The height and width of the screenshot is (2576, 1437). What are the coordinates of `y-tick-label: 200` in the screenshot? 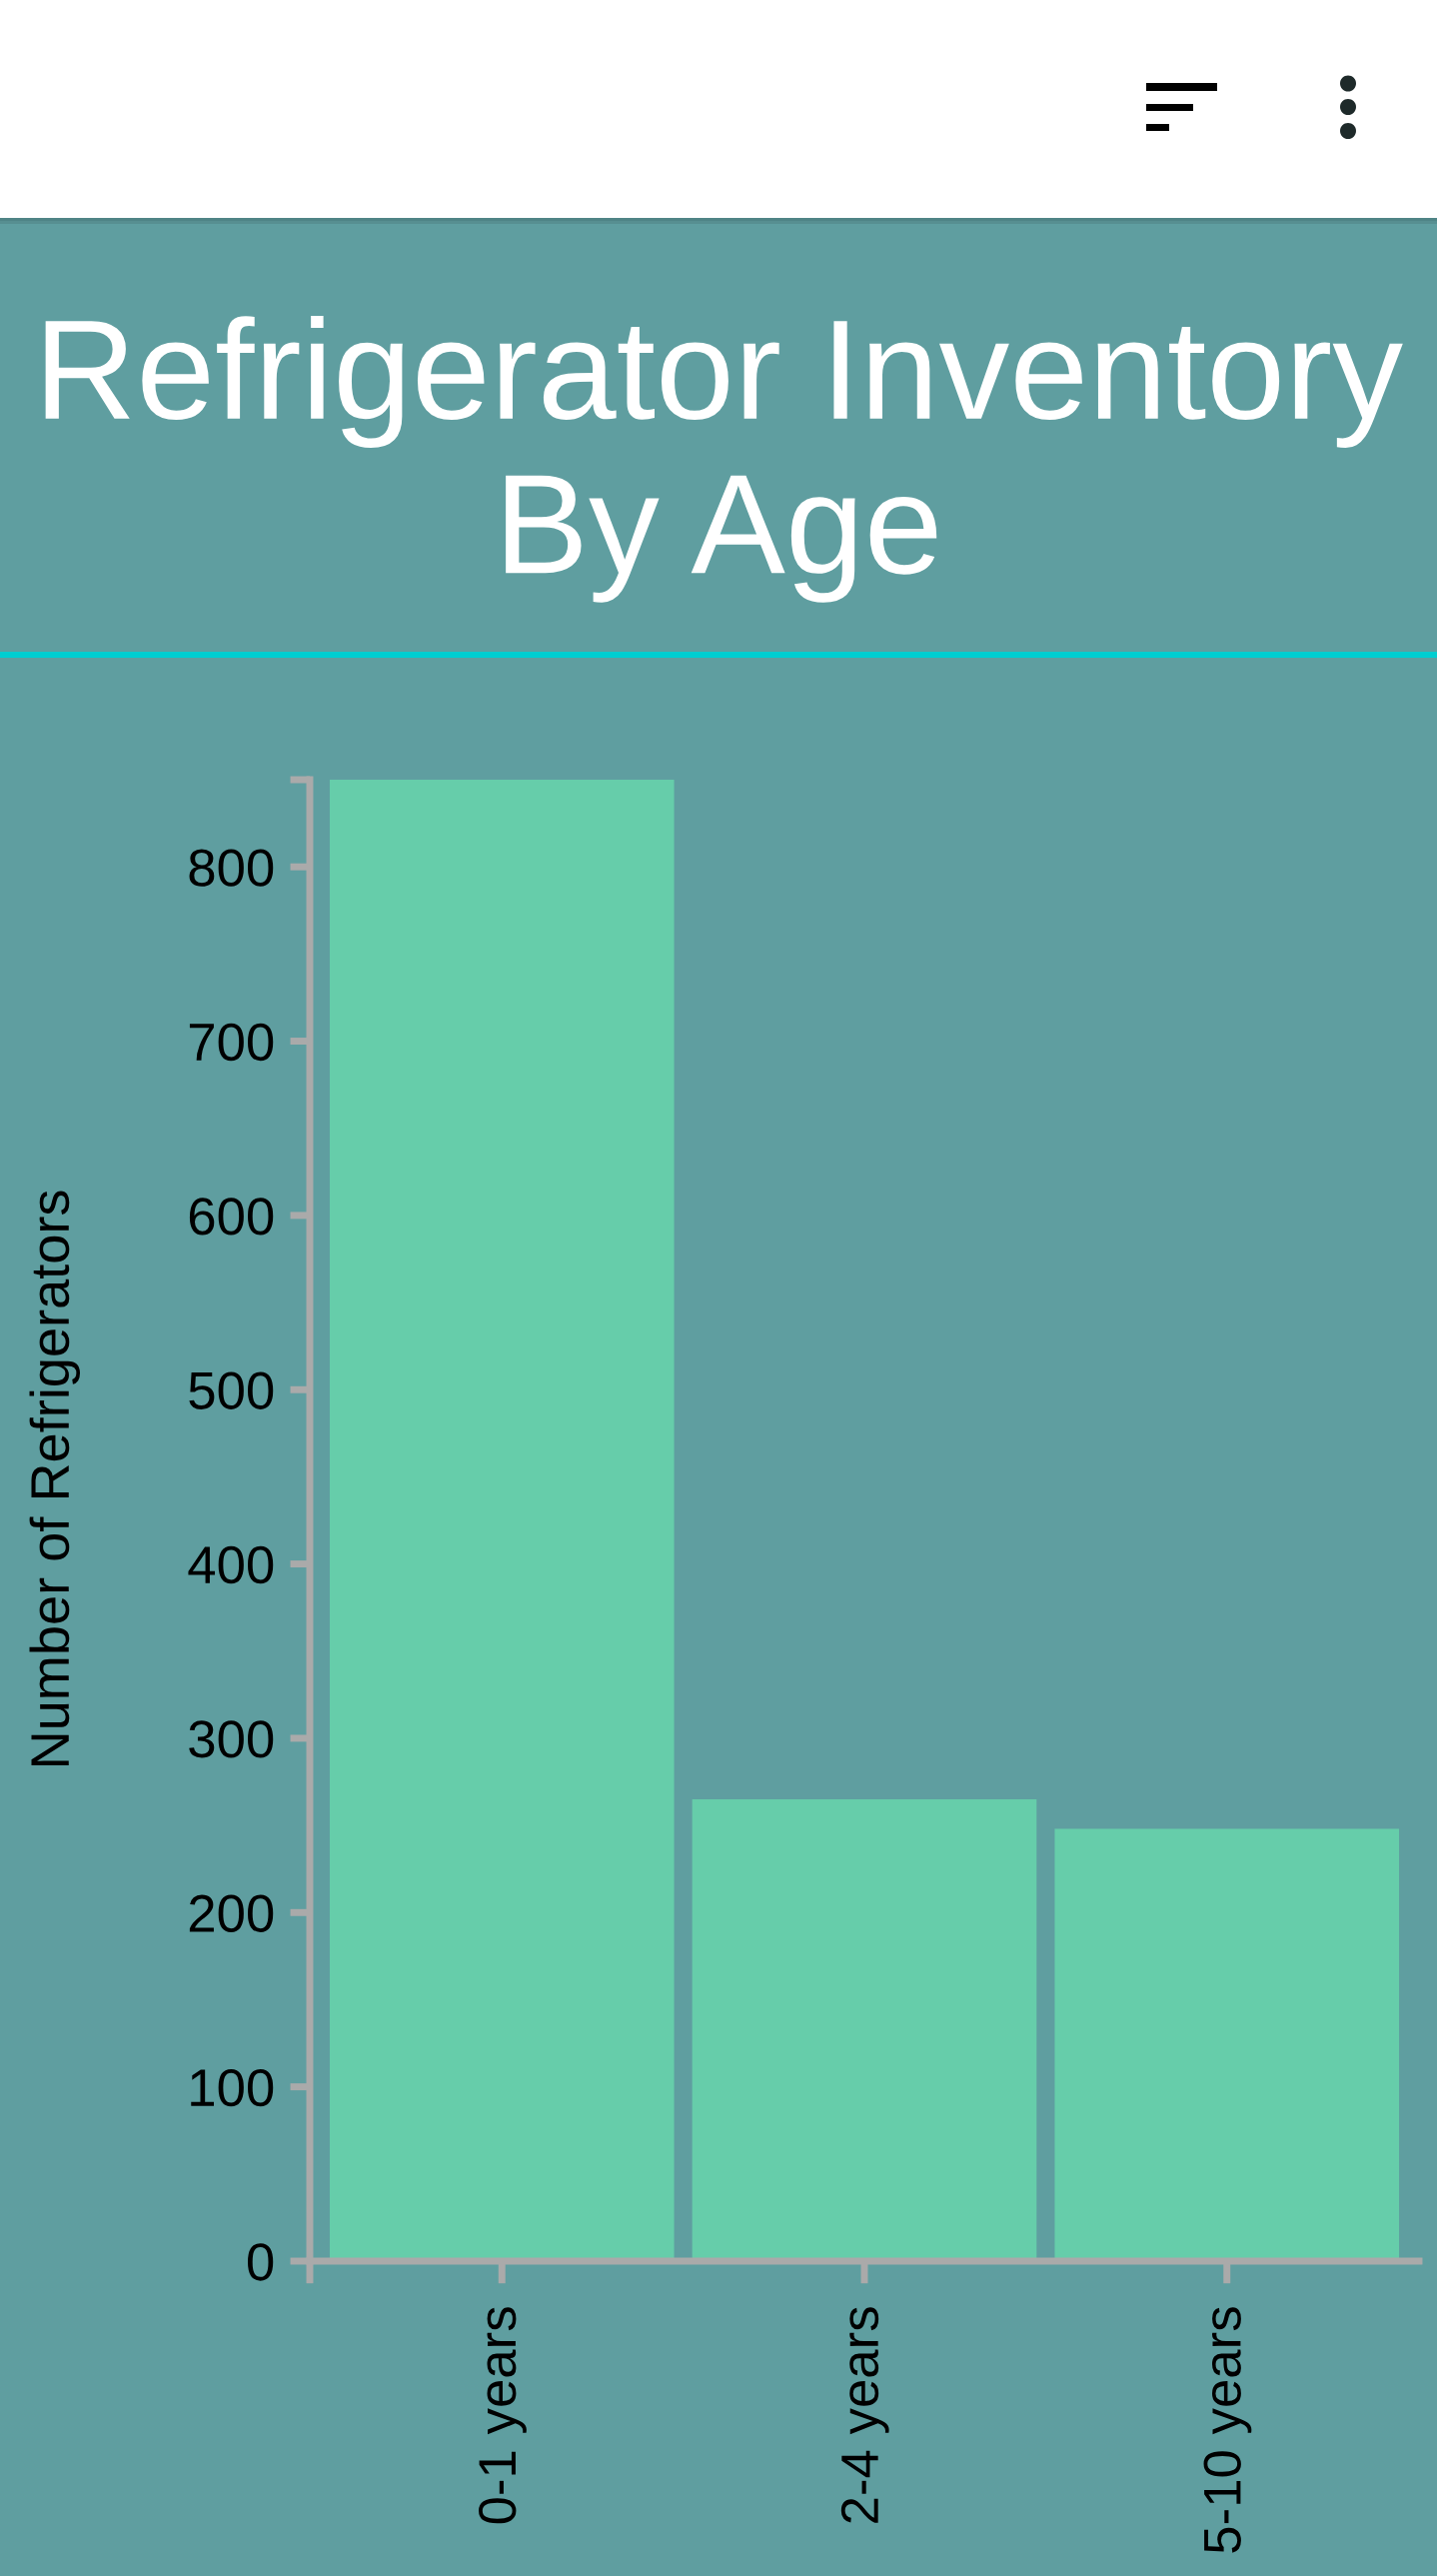 It's located at (231, 1913).